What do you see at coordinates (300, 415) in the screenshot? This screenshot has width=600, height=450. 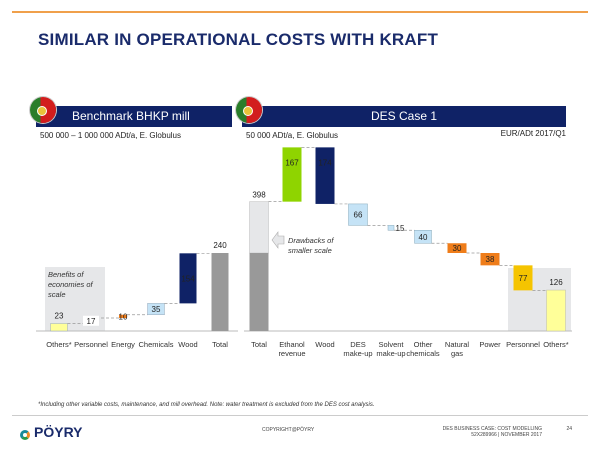 I see `footer-divider` at bounding box center [300, 415].